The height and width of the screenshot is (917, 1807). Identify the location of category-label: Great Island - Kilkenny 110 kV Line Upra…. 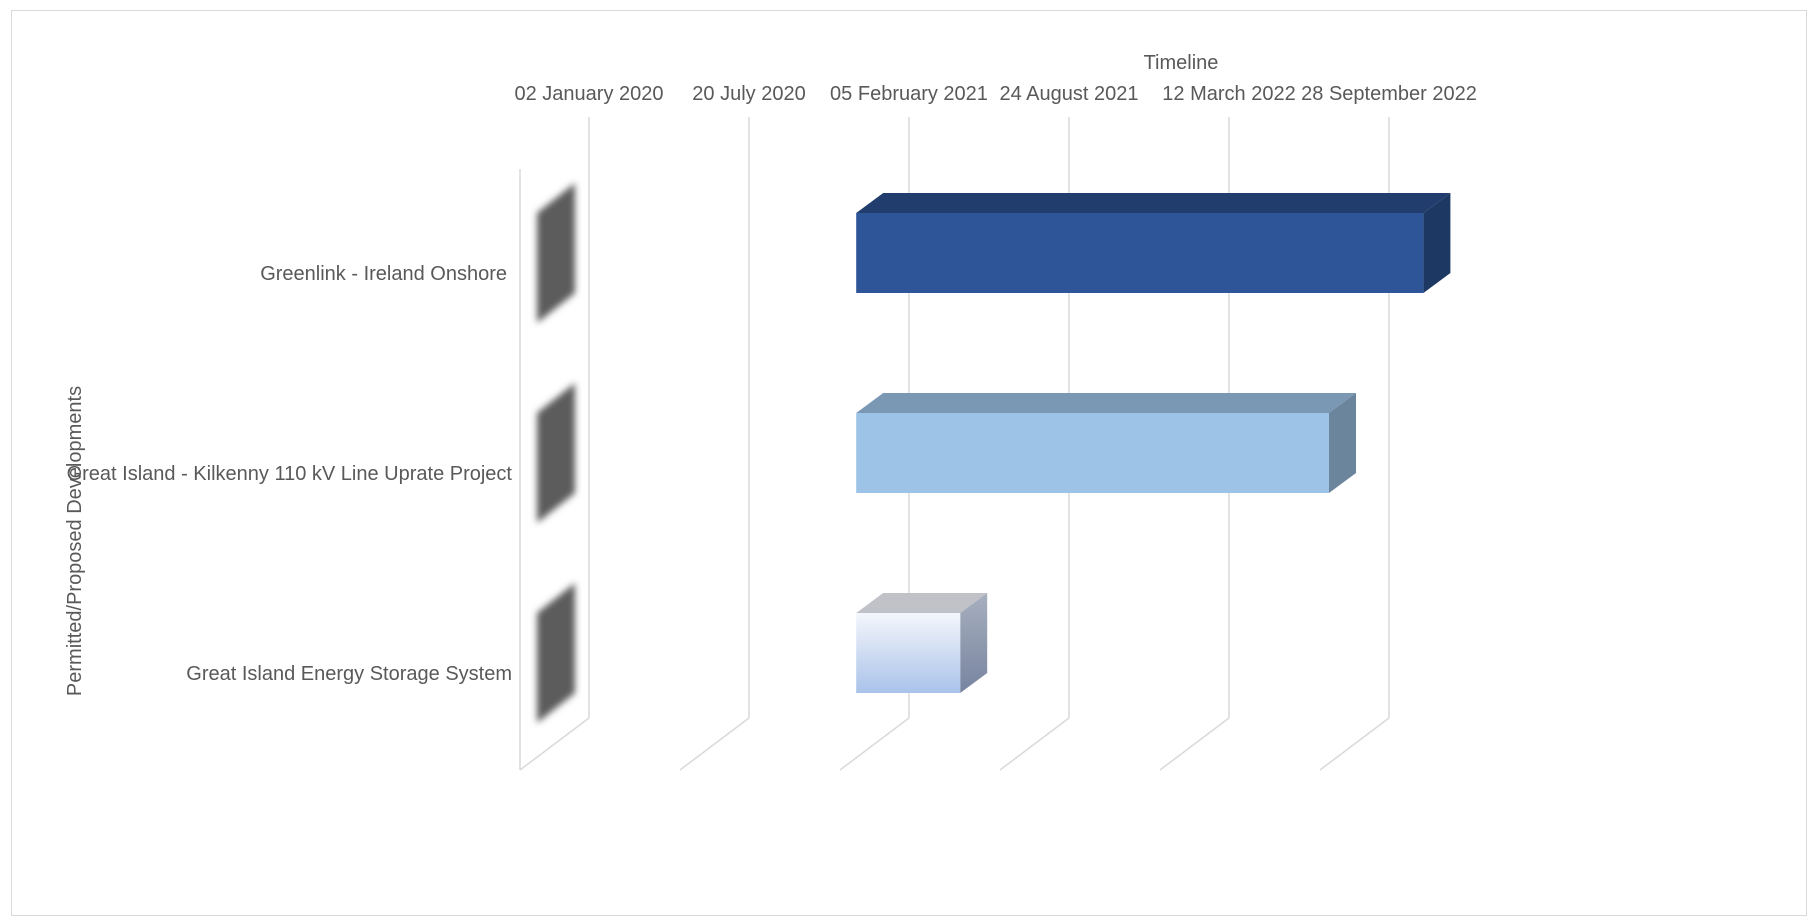
(290, 474).